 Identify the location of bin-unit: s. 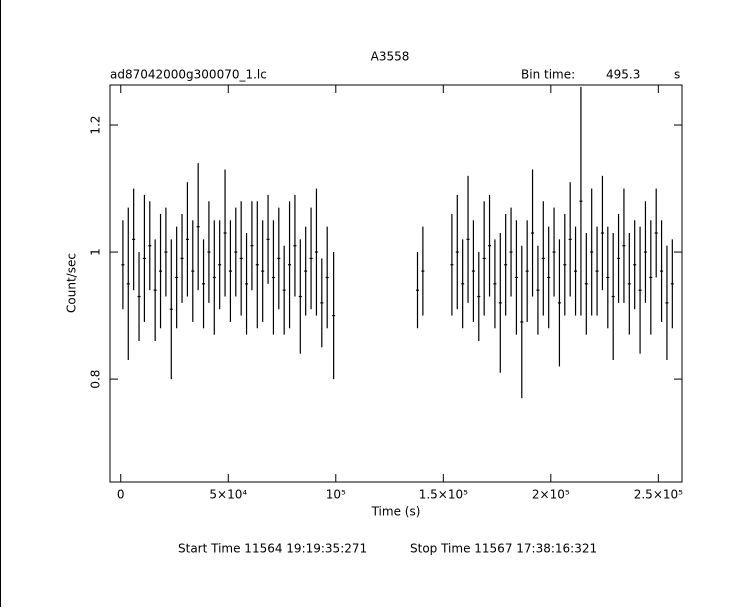
(677, 75).